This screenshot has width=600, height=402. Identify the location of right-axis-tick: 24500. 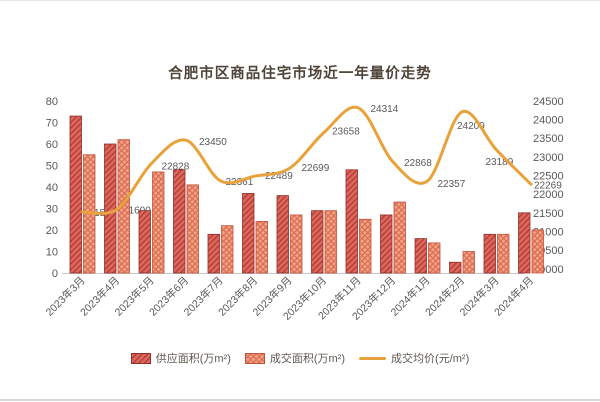
(548, 102).